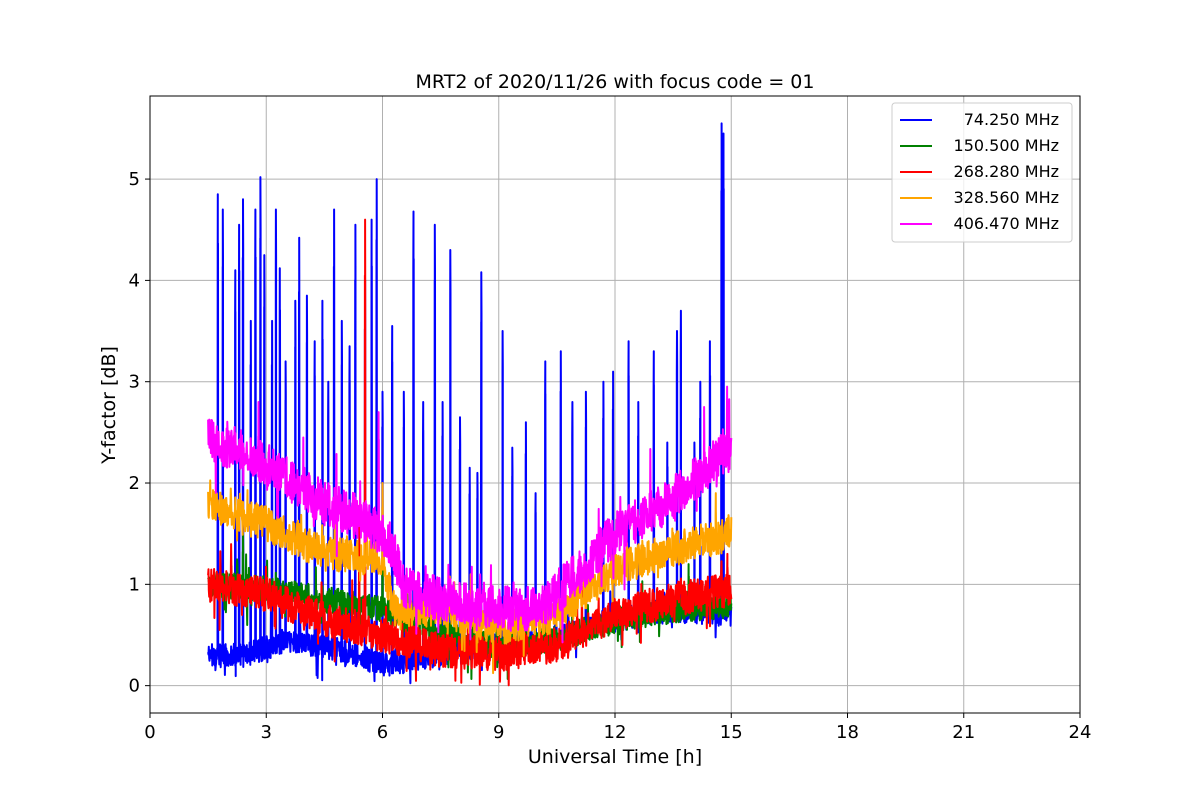 The width and height of the screenshot is (1200, 800). Describe the element at coordinates (266, 732) in the screenshot. I see `x-tick-label: 3` at that location.